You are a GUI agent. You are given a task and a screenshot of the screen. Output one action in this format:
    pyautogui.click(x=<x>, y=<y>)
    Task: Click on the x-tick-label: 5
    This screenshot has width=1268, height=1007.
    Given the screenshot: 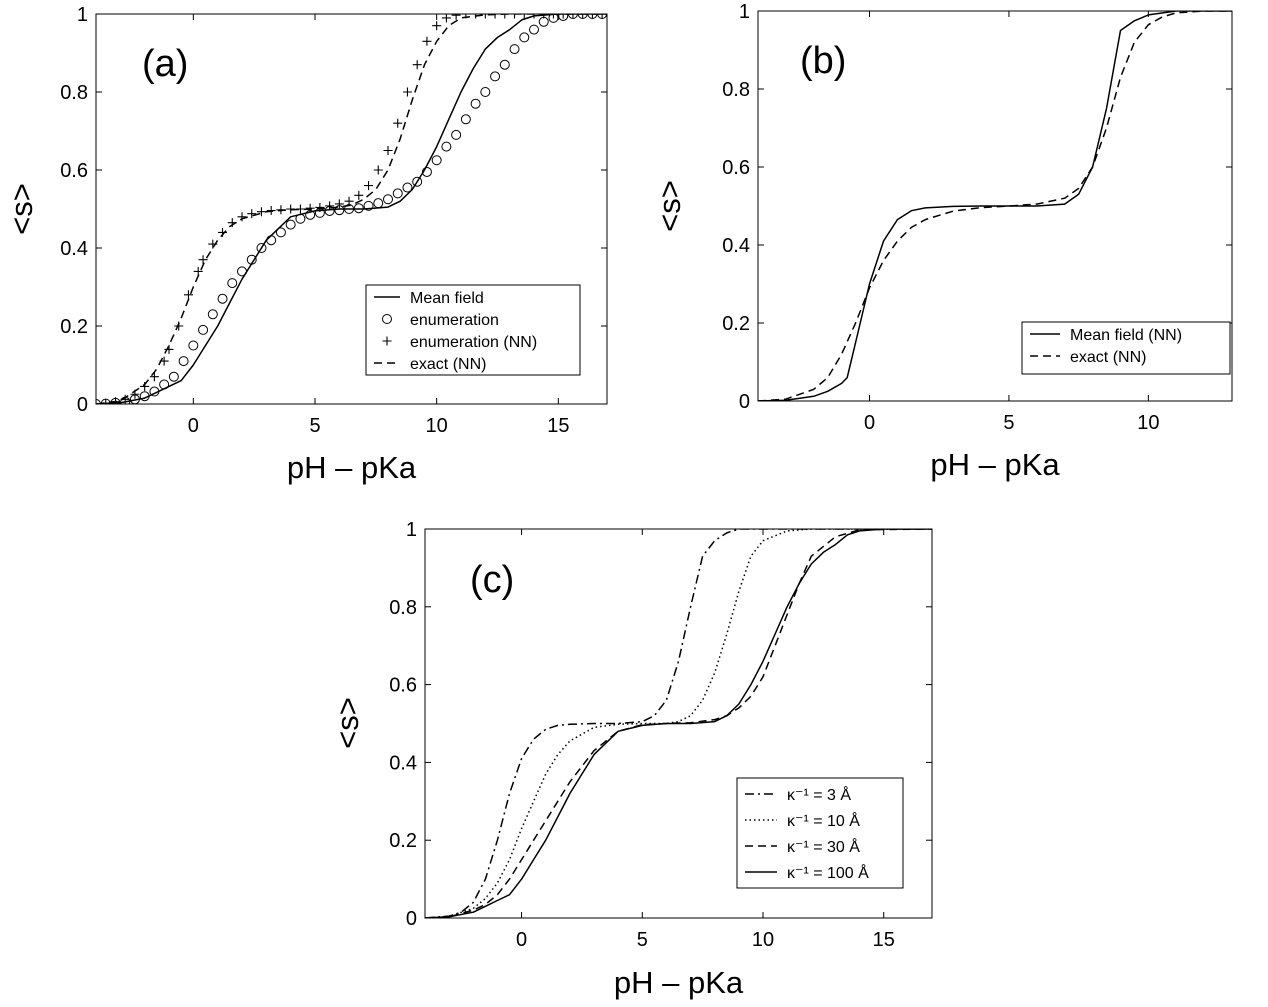 What is the action you would take?
    pyautogui.click(x=314, y=426)
    